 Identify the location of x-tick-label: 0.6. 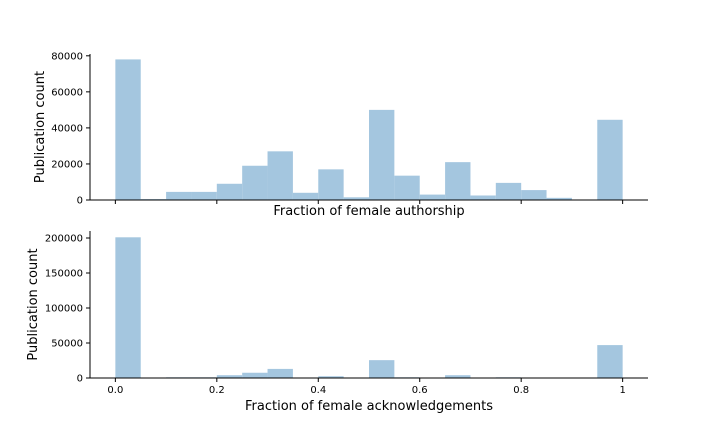
(420, 390).